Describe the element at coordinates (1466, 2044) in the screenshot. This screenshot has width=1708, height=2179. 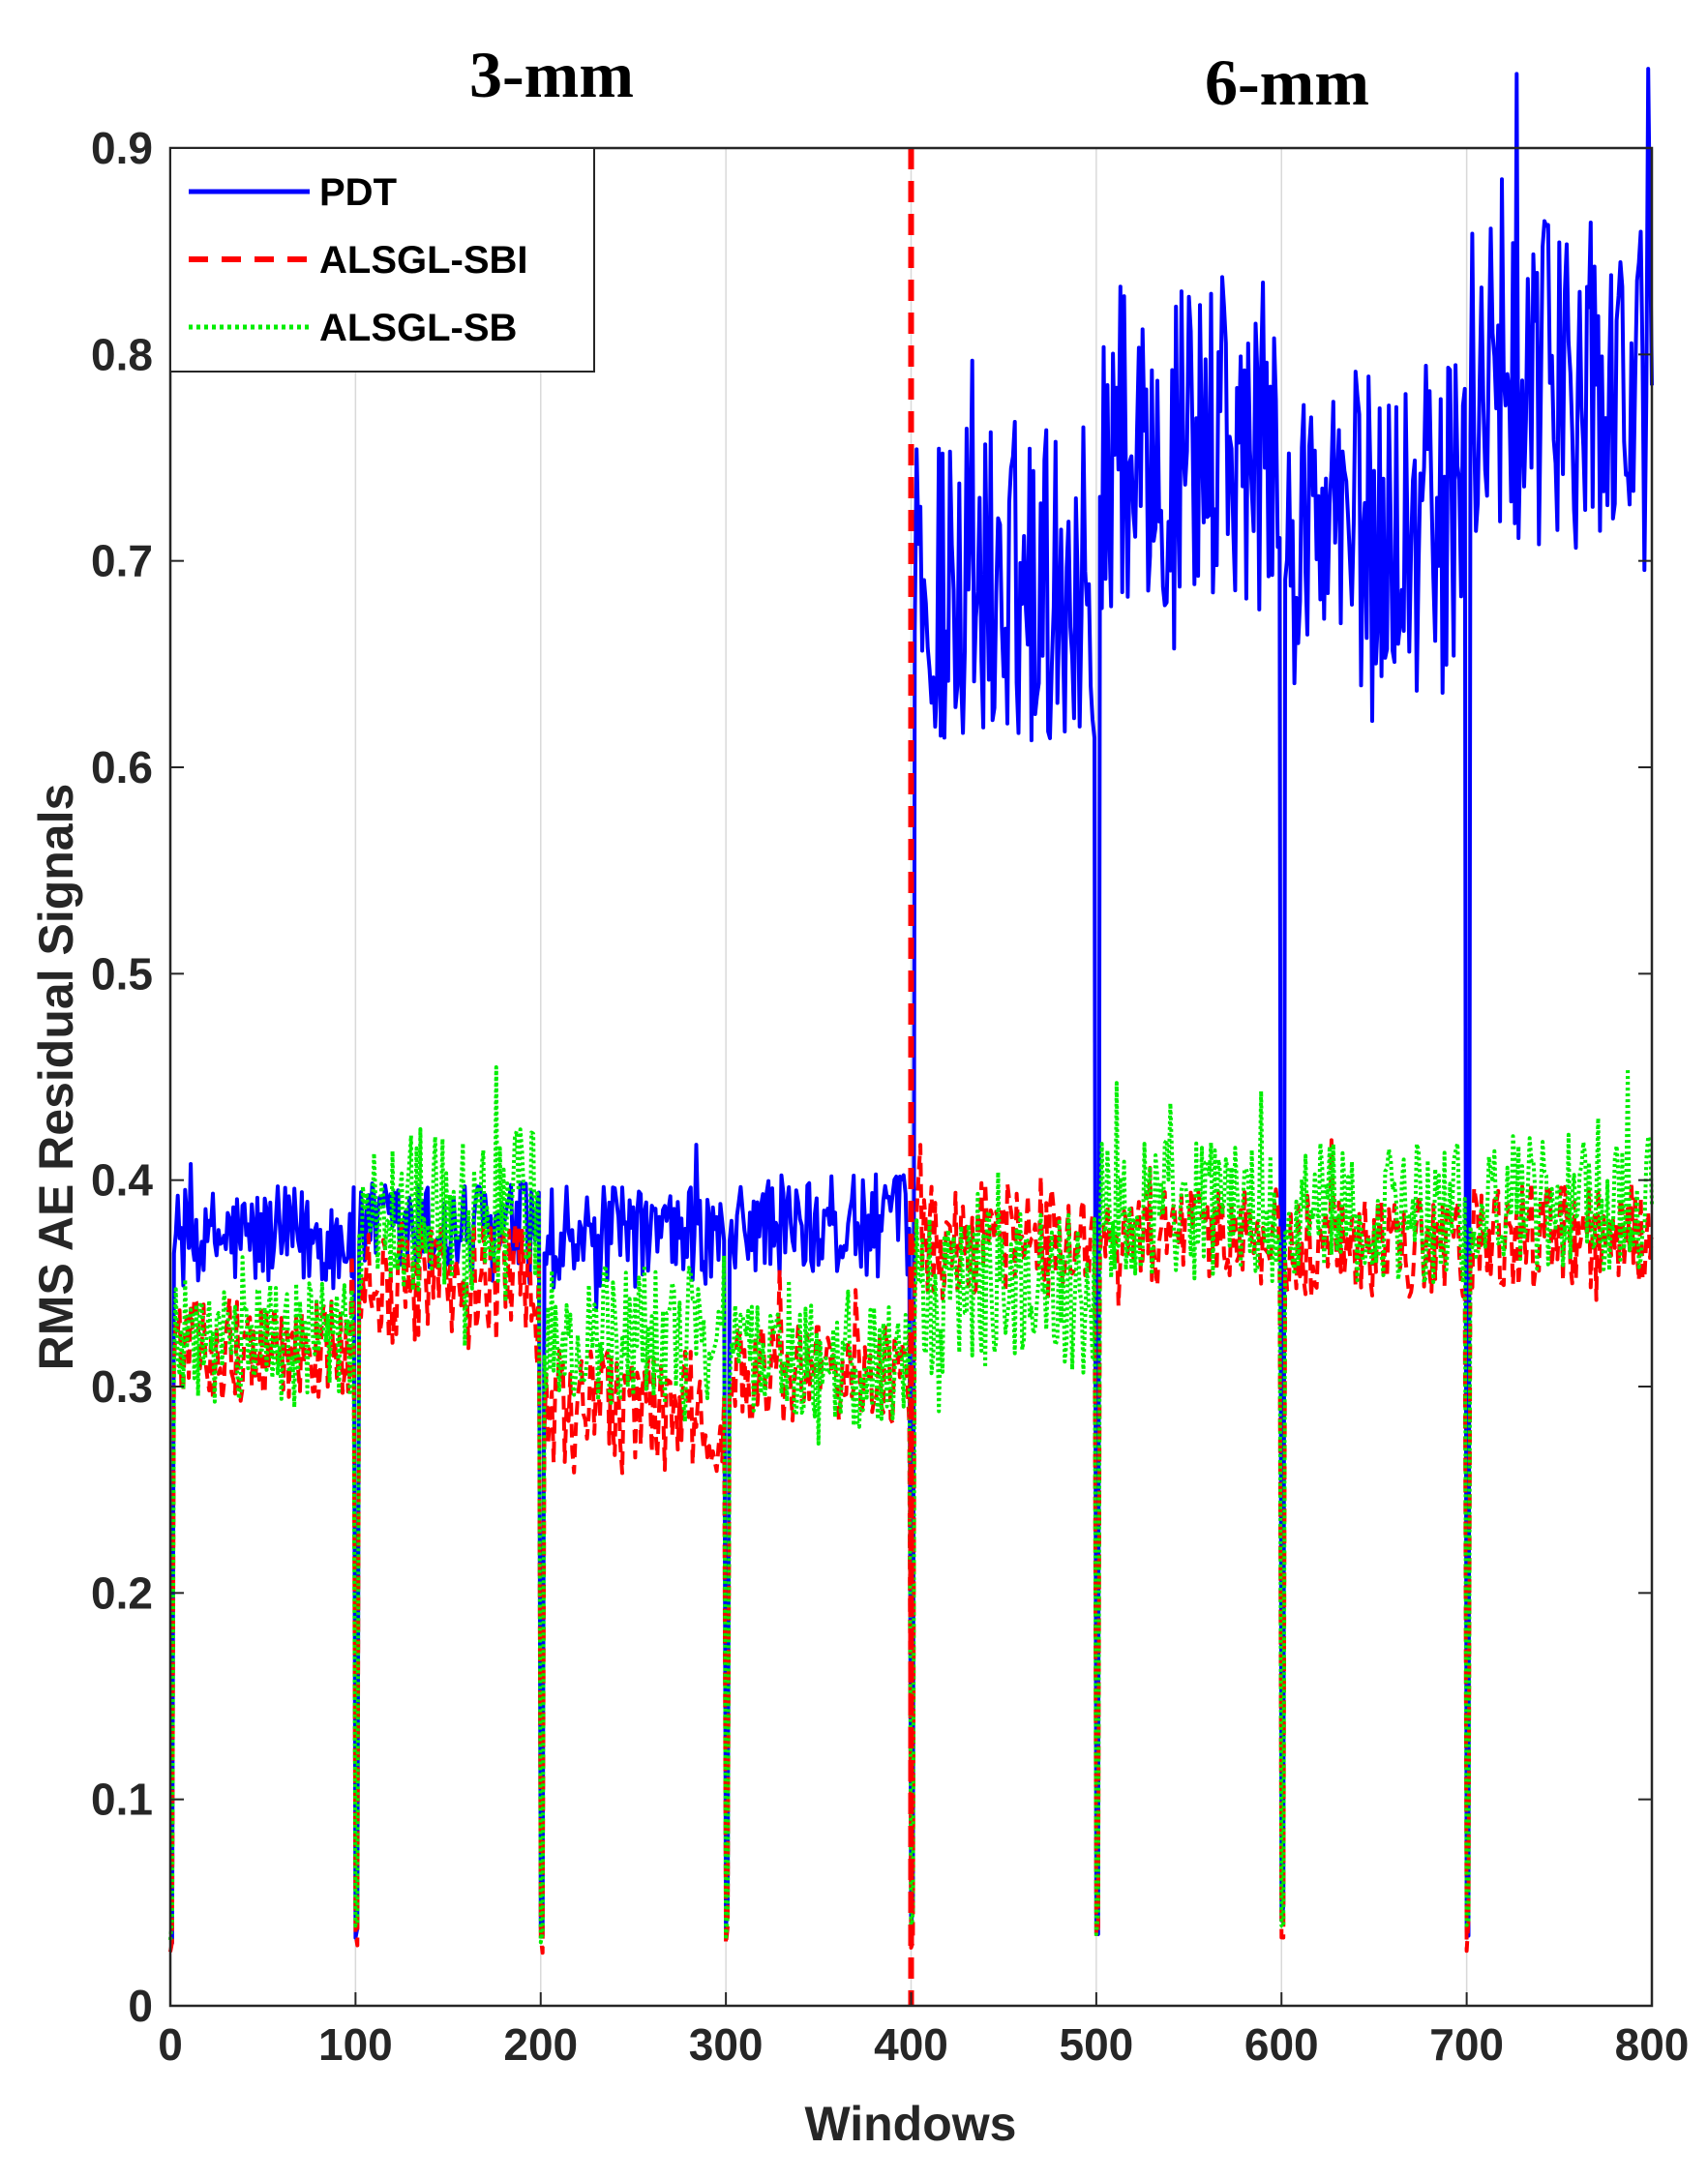
I see `x-tick-label: 700` at that location.